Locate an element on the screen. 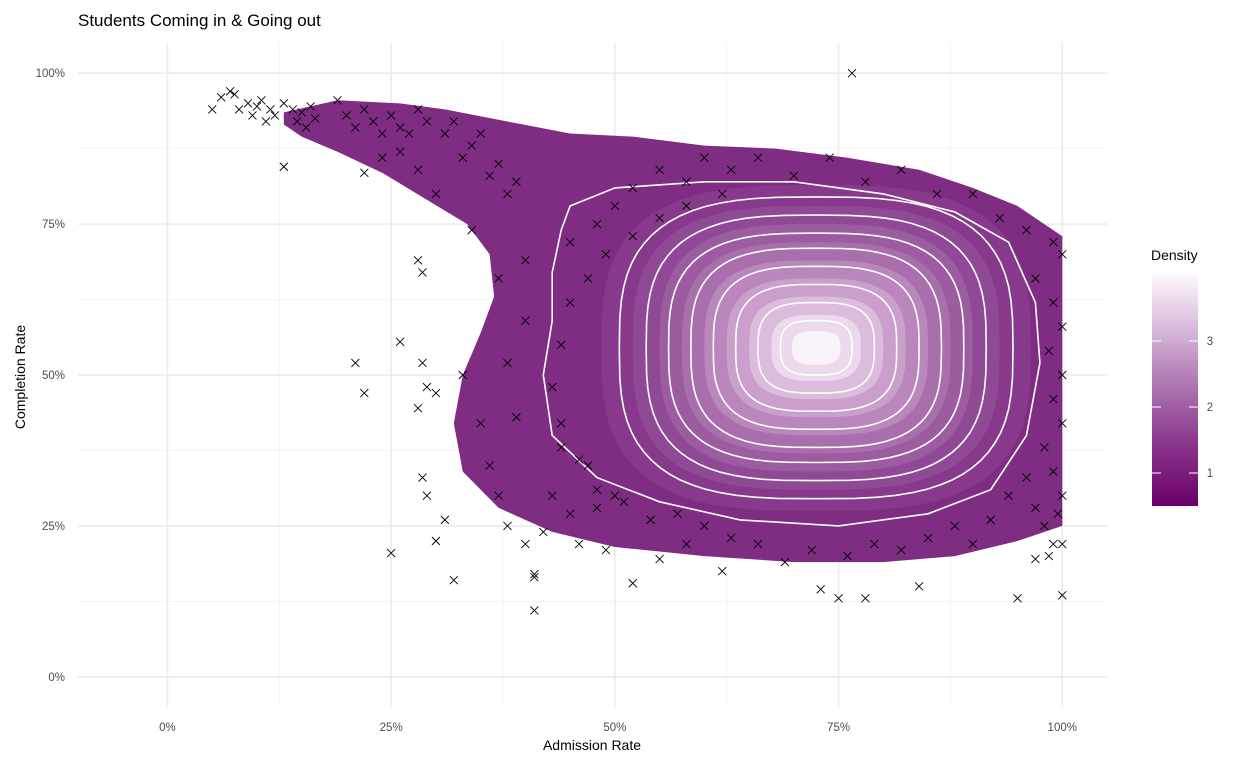 The height and width of the screenshot is (768, 1248). density-band is located at coordinates (816, 347).